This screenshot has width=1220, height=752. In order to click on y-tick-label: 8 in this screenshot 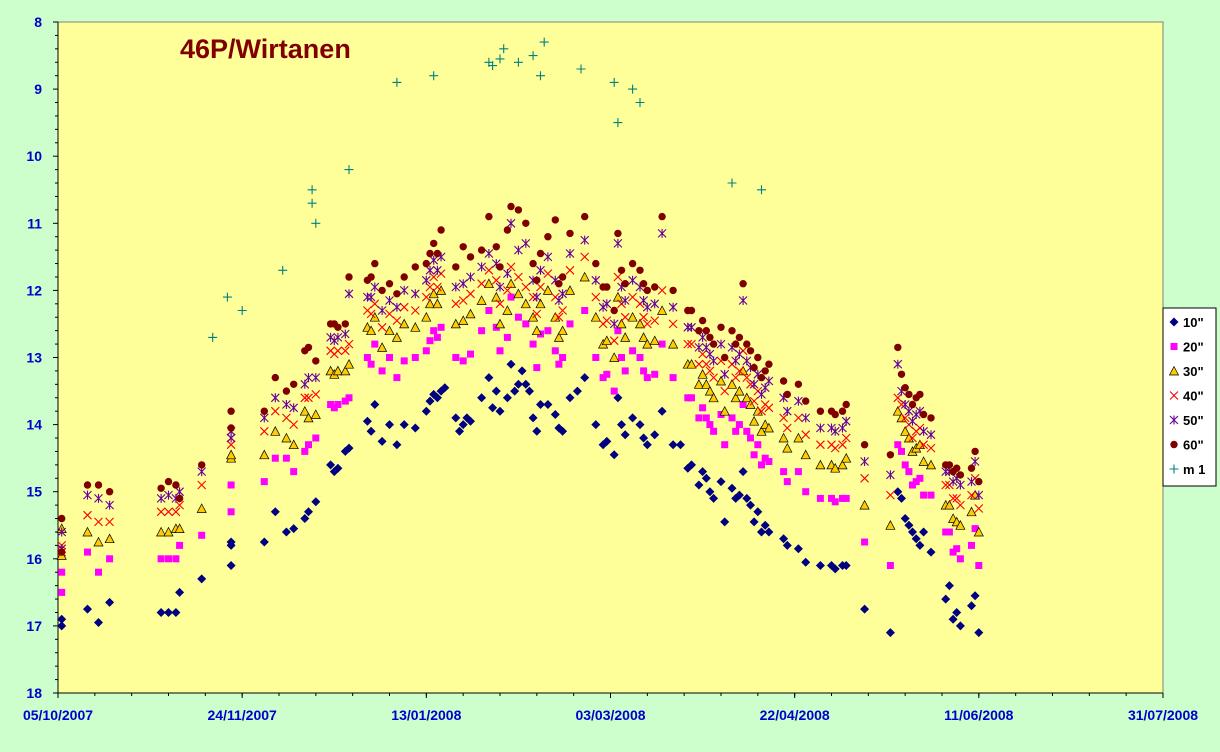, I will do `click(38, 22)`.